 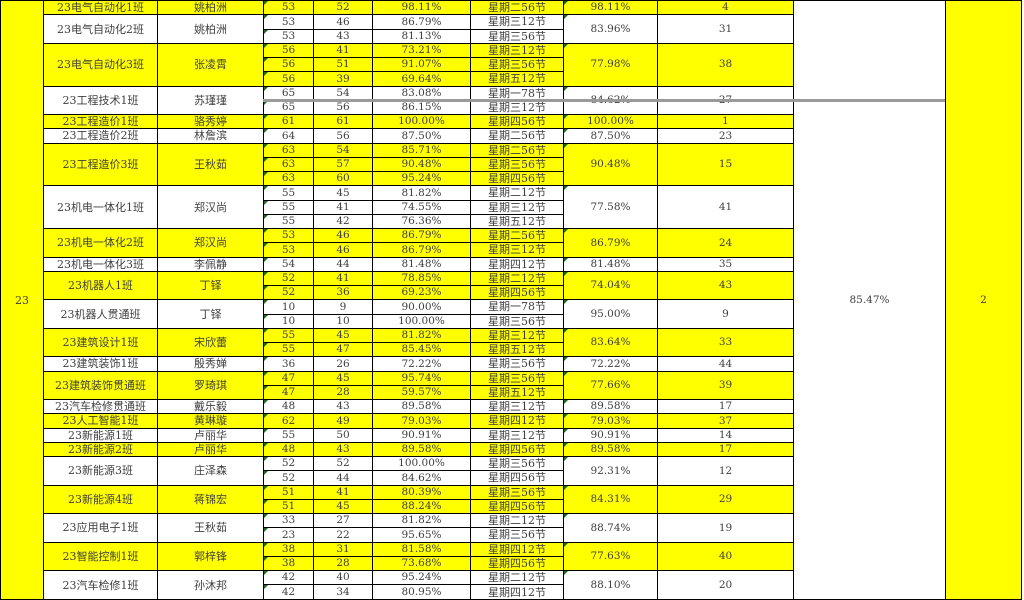 What do you see at coordinates (725, 8) in the screenshot?
I see `rank-cell: 4` at bounding box center [725, 8].